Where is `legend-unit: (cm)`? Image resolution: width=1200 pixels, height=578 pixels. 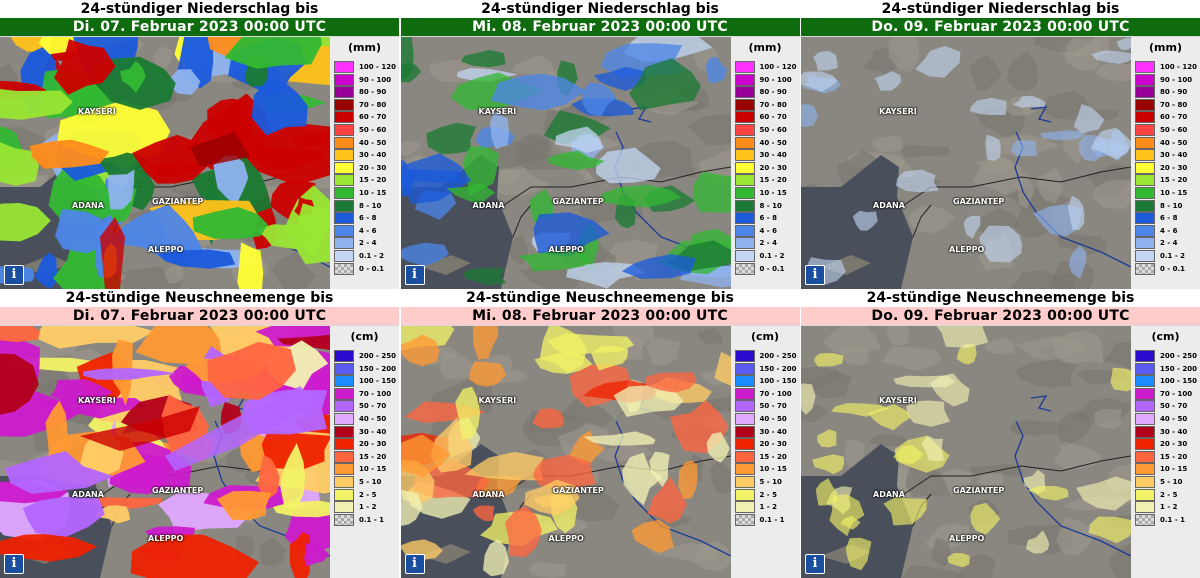
legend-unit: (cm) is located at coordinates (765, 336).